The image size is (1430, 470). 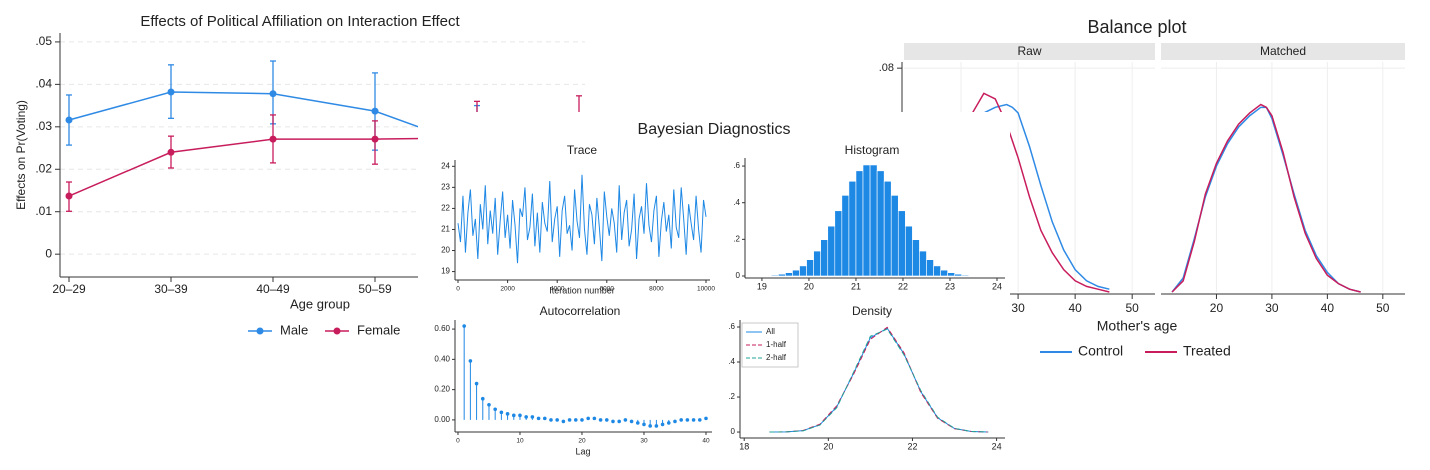 What do you see at coordinates (1283, 51) in the screenshot?
I see `panel-title: Matched` at bounding box center [1283, 51].